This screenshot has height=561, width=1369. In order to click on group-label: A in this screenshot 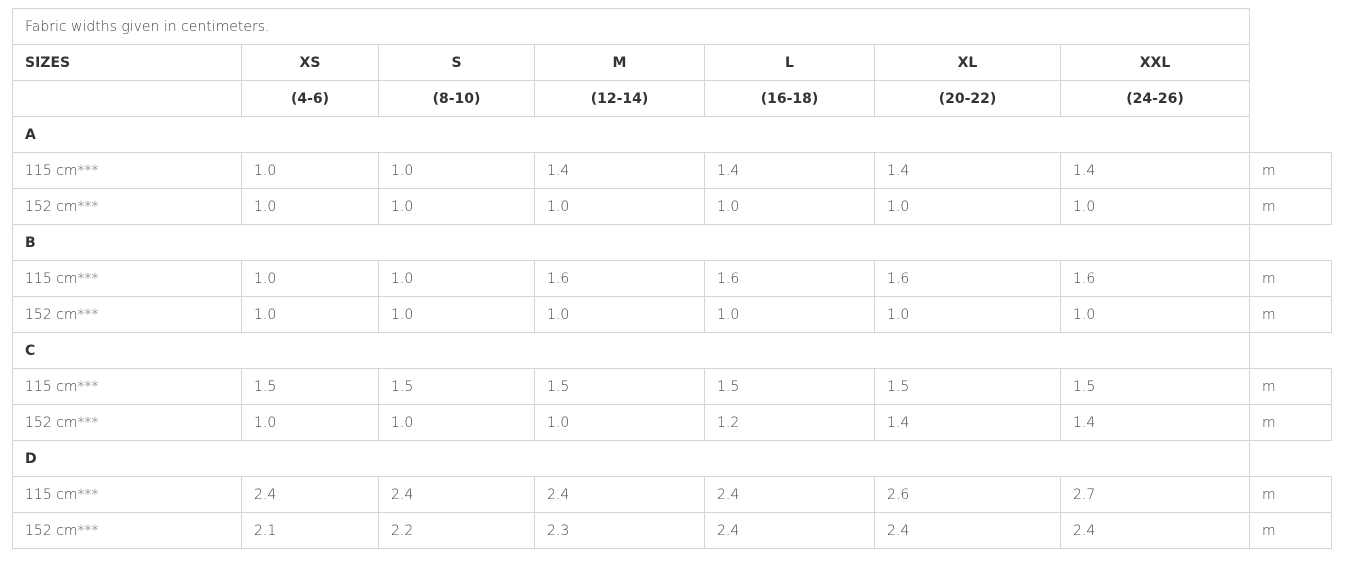, I will do `click(631, 134)`.